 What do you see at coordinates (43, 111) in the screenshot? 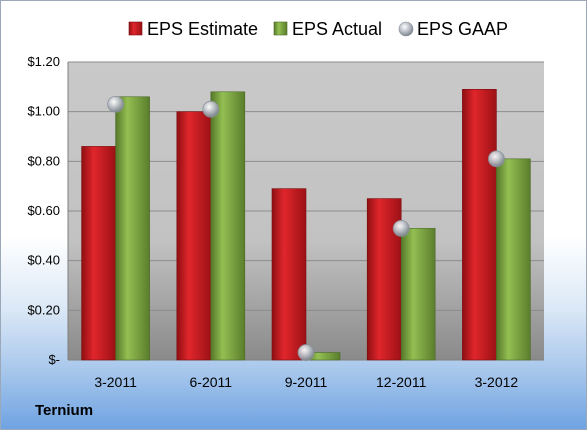
I see `y-tick-label: $1.00` at bounding box center [43, 111].